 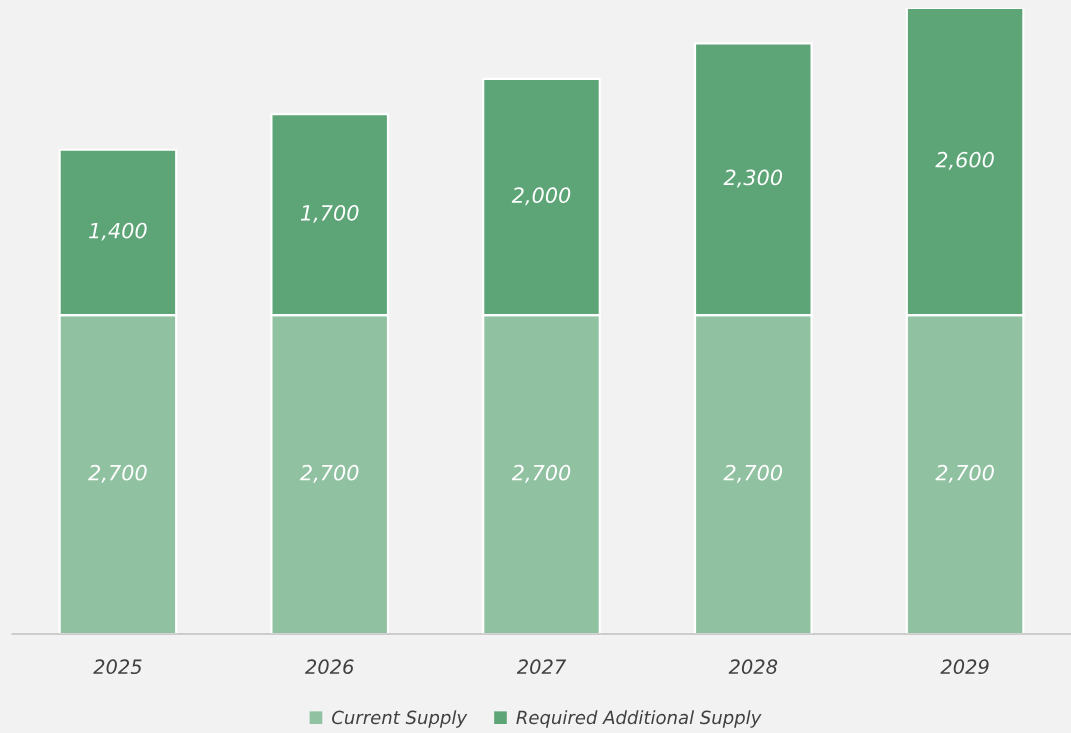 I want to click on x-tick-label: 2025, so click(x=117, y=667).